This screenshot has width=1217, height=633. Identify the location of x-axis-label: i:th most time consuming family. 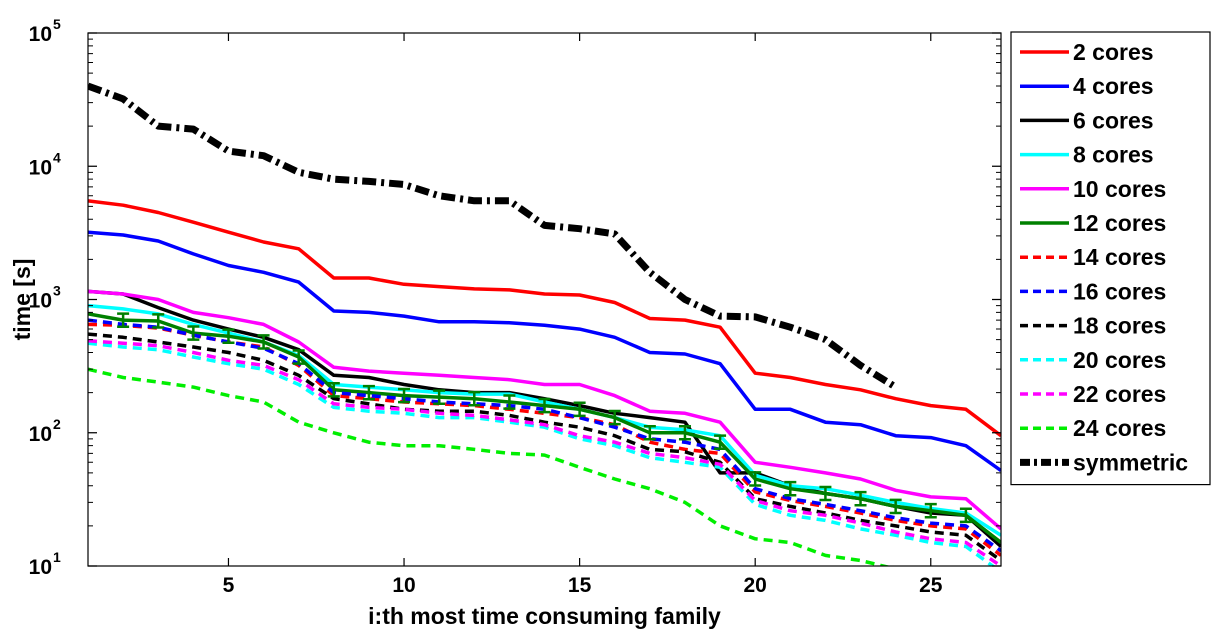
(544, 616).